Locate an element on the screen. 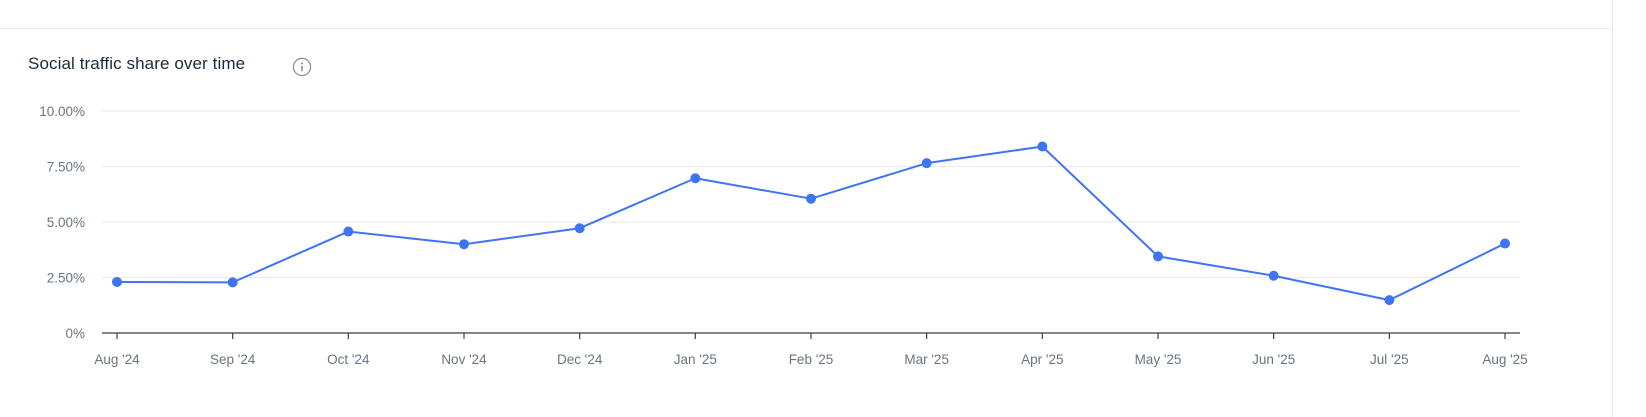 This screenshot has width=1646, height=417. x-tick-label: Jan '25 is located at coordinates (695, 359).